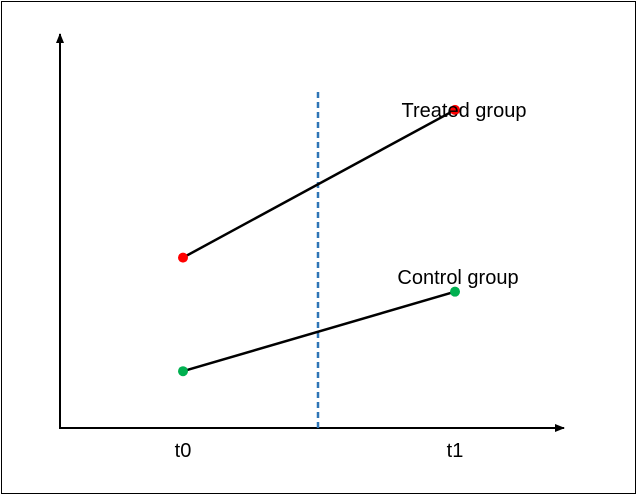  What do you see at coordinates (183, 257) in the screenshot?
I see `data-point-treated-group-t0` at bounding box center [183, 257].